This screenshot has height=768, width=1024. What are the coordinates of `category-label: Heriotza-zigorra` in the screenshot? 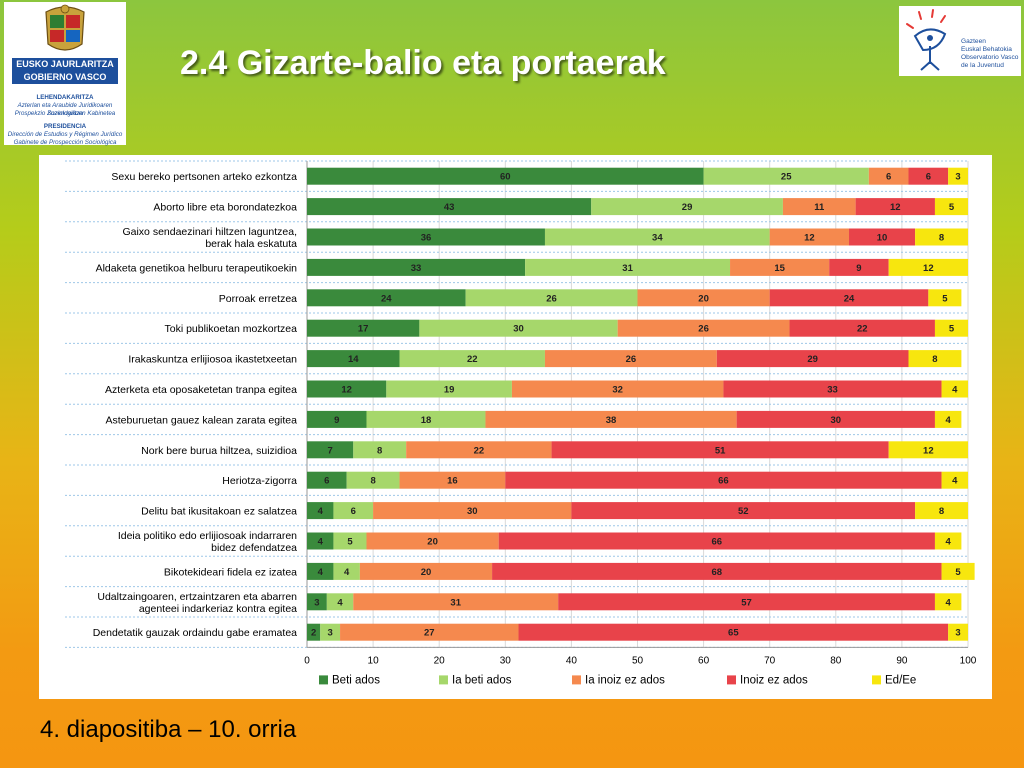 It's located at (259, 481).